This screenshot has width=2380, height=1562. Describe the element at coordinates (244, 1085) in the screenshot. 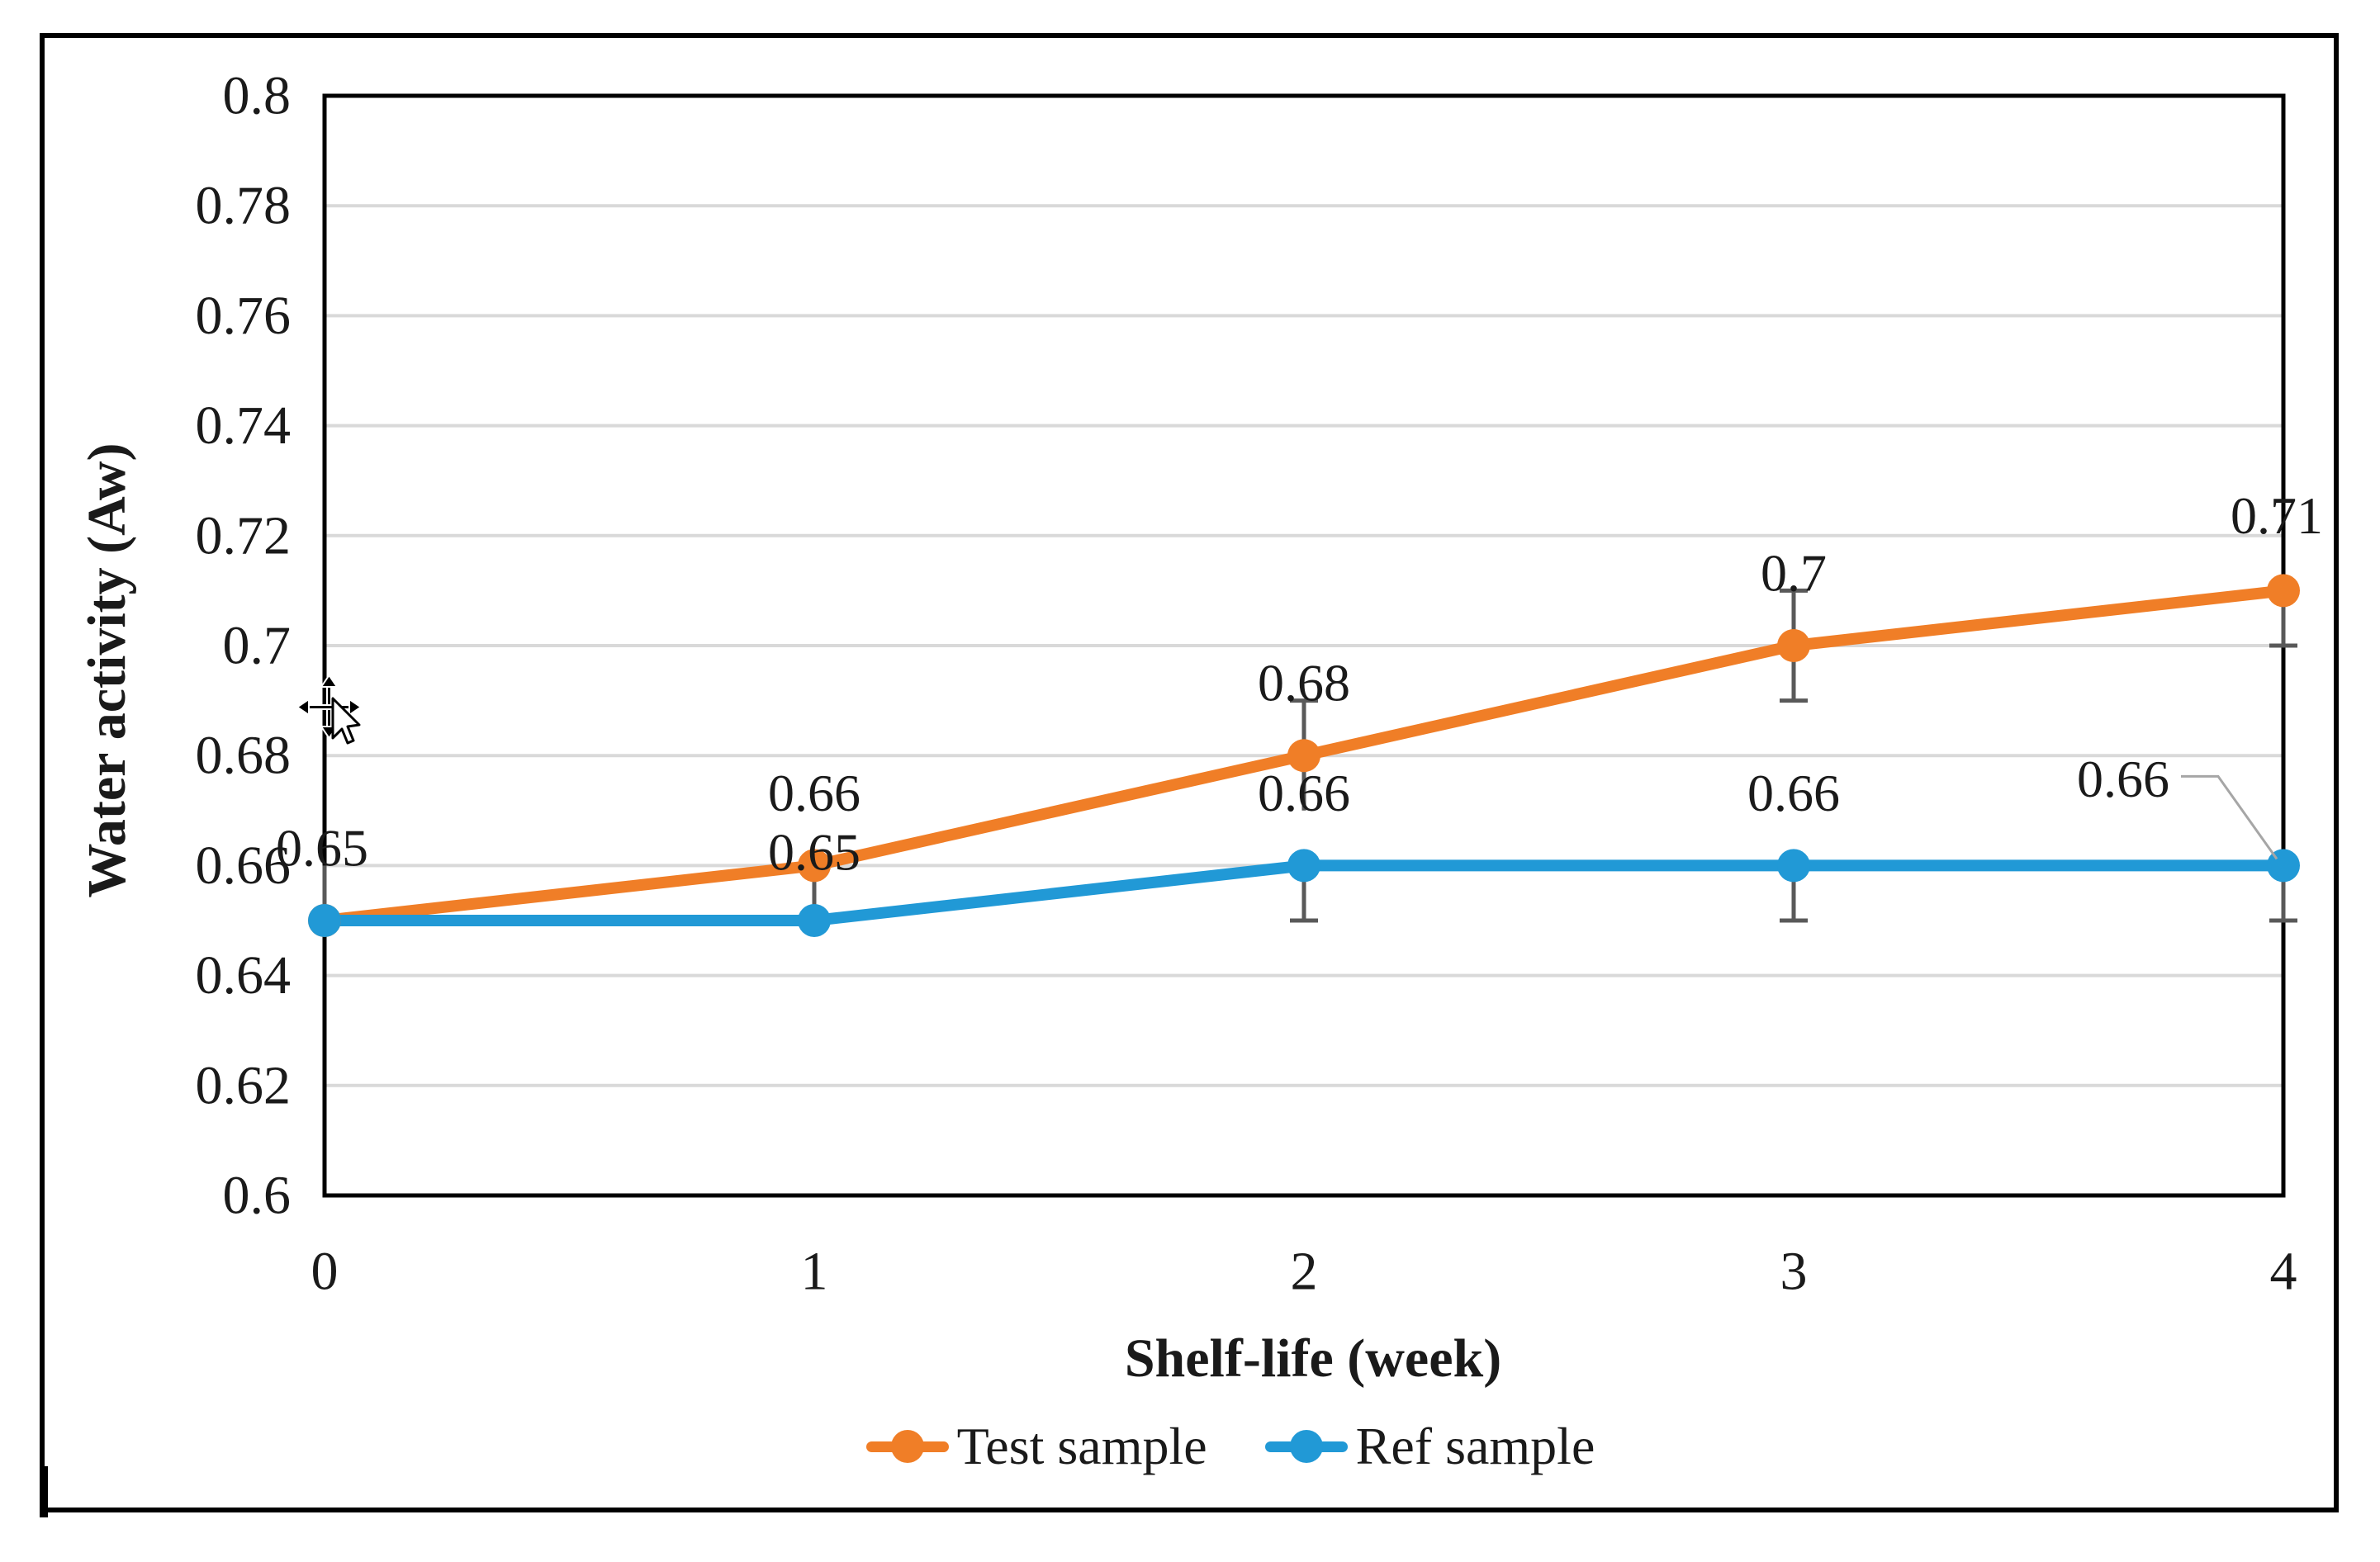

I see `y-tick-label: 0.62` at that location.